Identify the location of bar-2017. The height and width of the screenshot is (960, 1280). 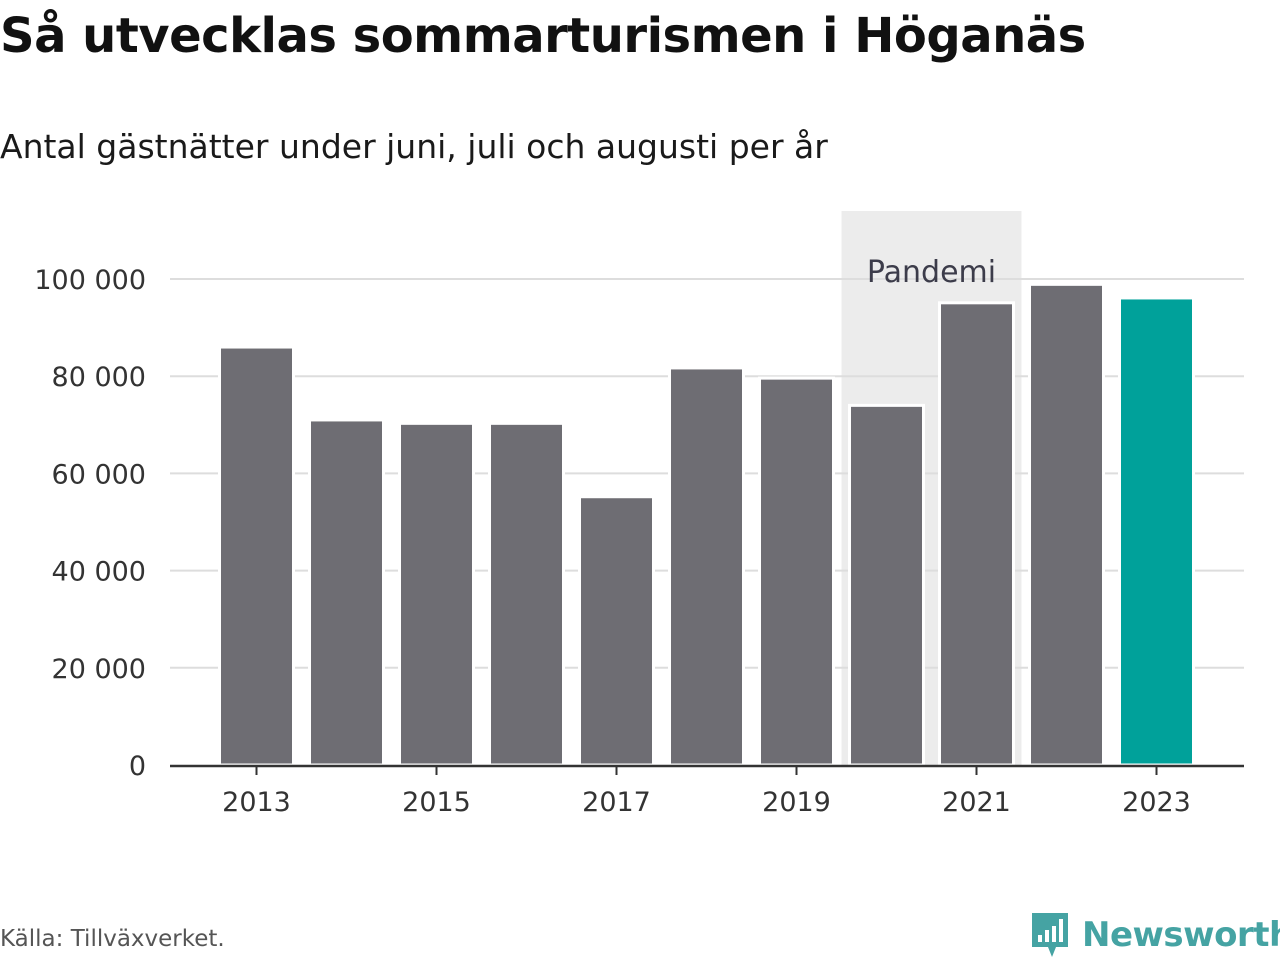
(616, 631).